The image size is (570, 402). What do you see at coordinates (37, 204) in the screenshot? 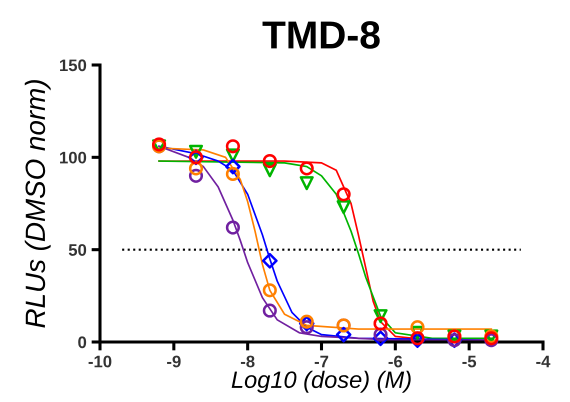
I see `y-axis-title: RLUs (DMSO norm)` at bounding box center [37, 204].